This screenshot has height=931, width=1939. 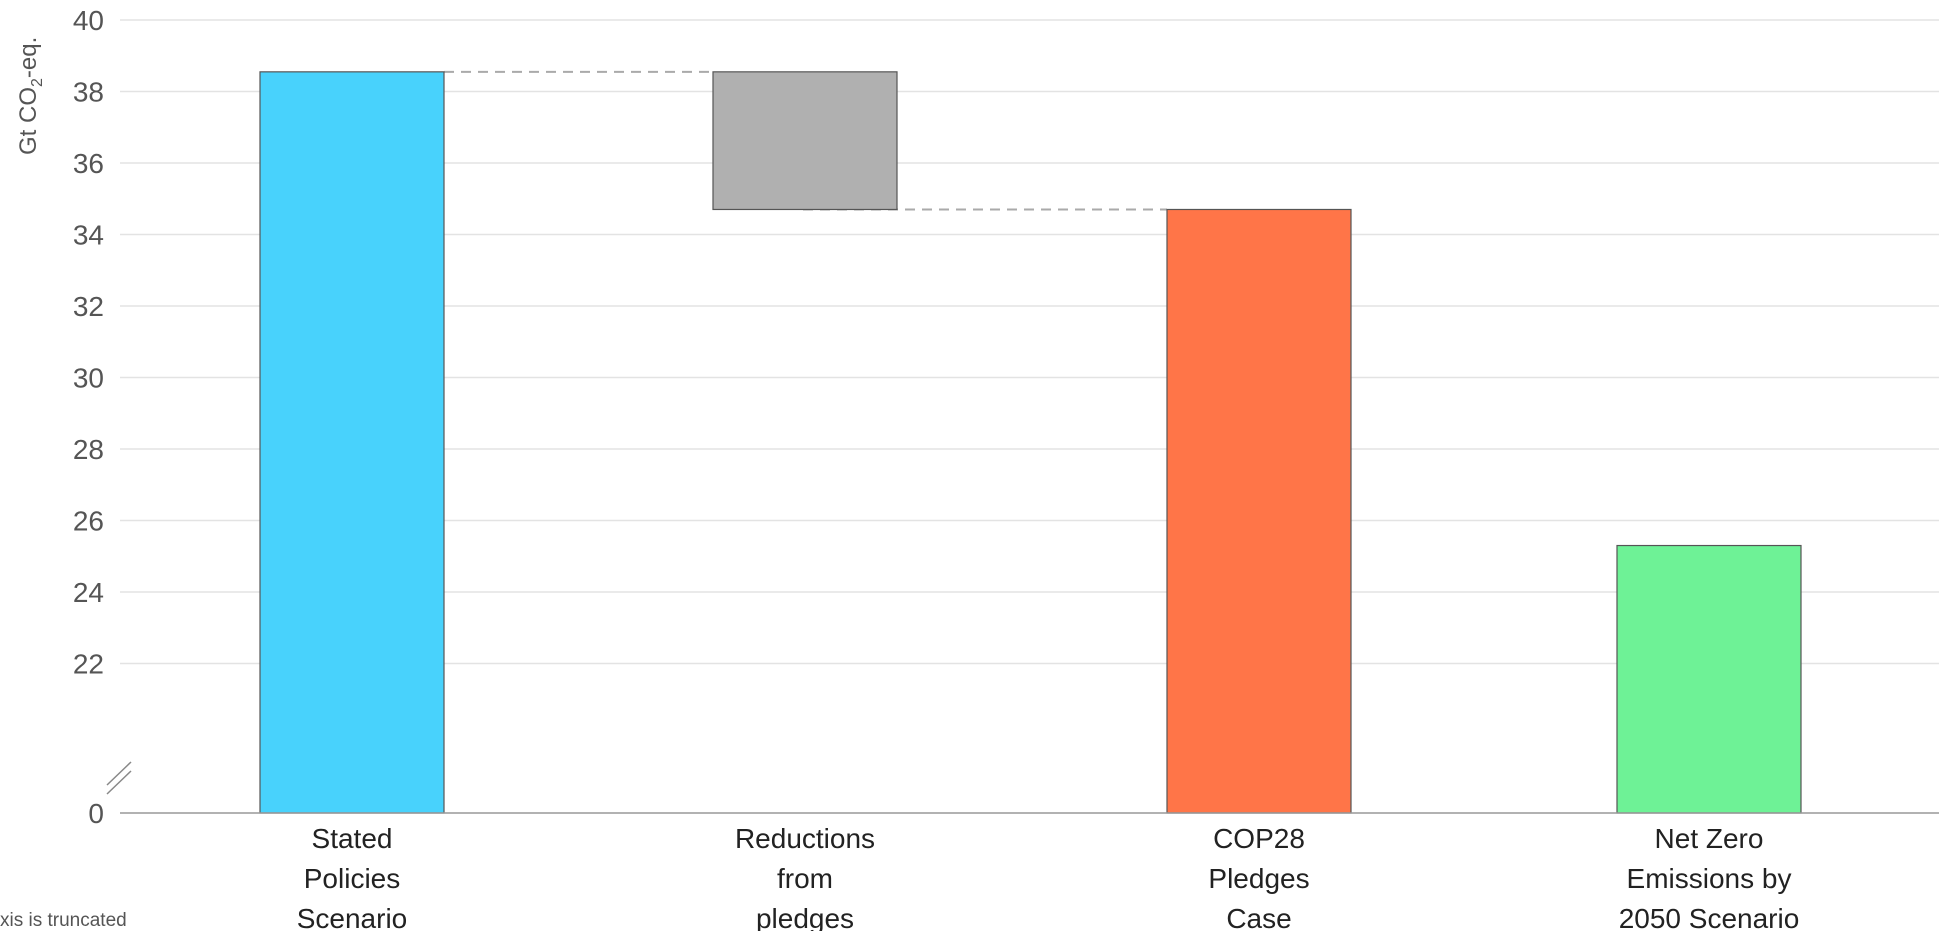 What do you see at coordinates (805, 838) in the screenshot?
I see `category-label: Reductions` at bounding box center [805, 838].